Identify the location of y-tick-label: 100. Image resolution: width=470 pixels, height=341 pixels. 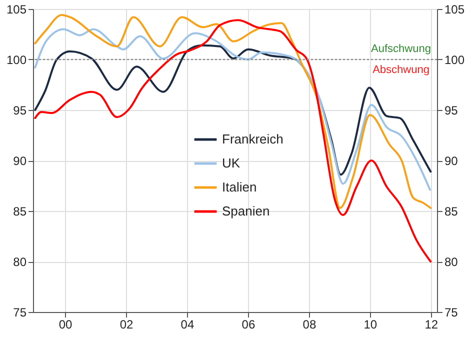
(16, 60).